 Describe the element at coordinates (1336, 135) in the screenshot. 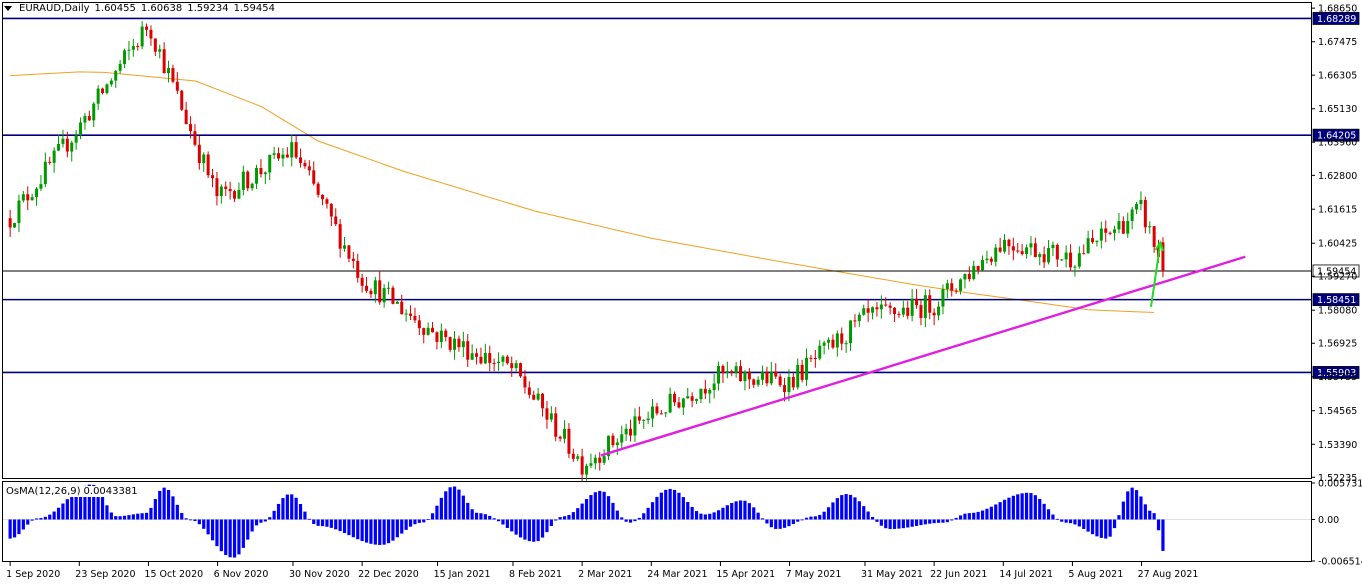

I see `level-price-box` at that location.